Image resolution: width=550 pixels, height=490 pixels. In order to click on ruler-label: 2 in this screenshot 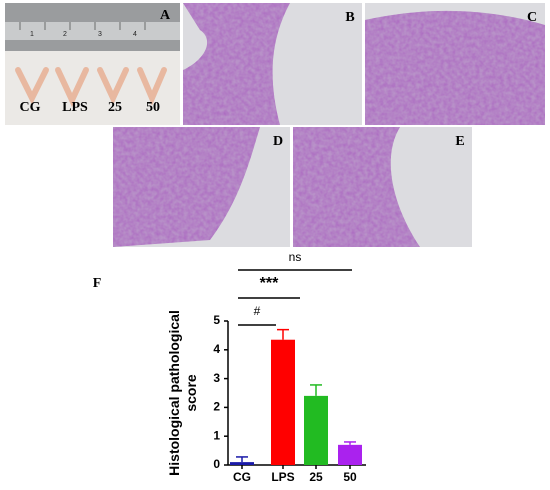, I will do `click(65, 34)`.